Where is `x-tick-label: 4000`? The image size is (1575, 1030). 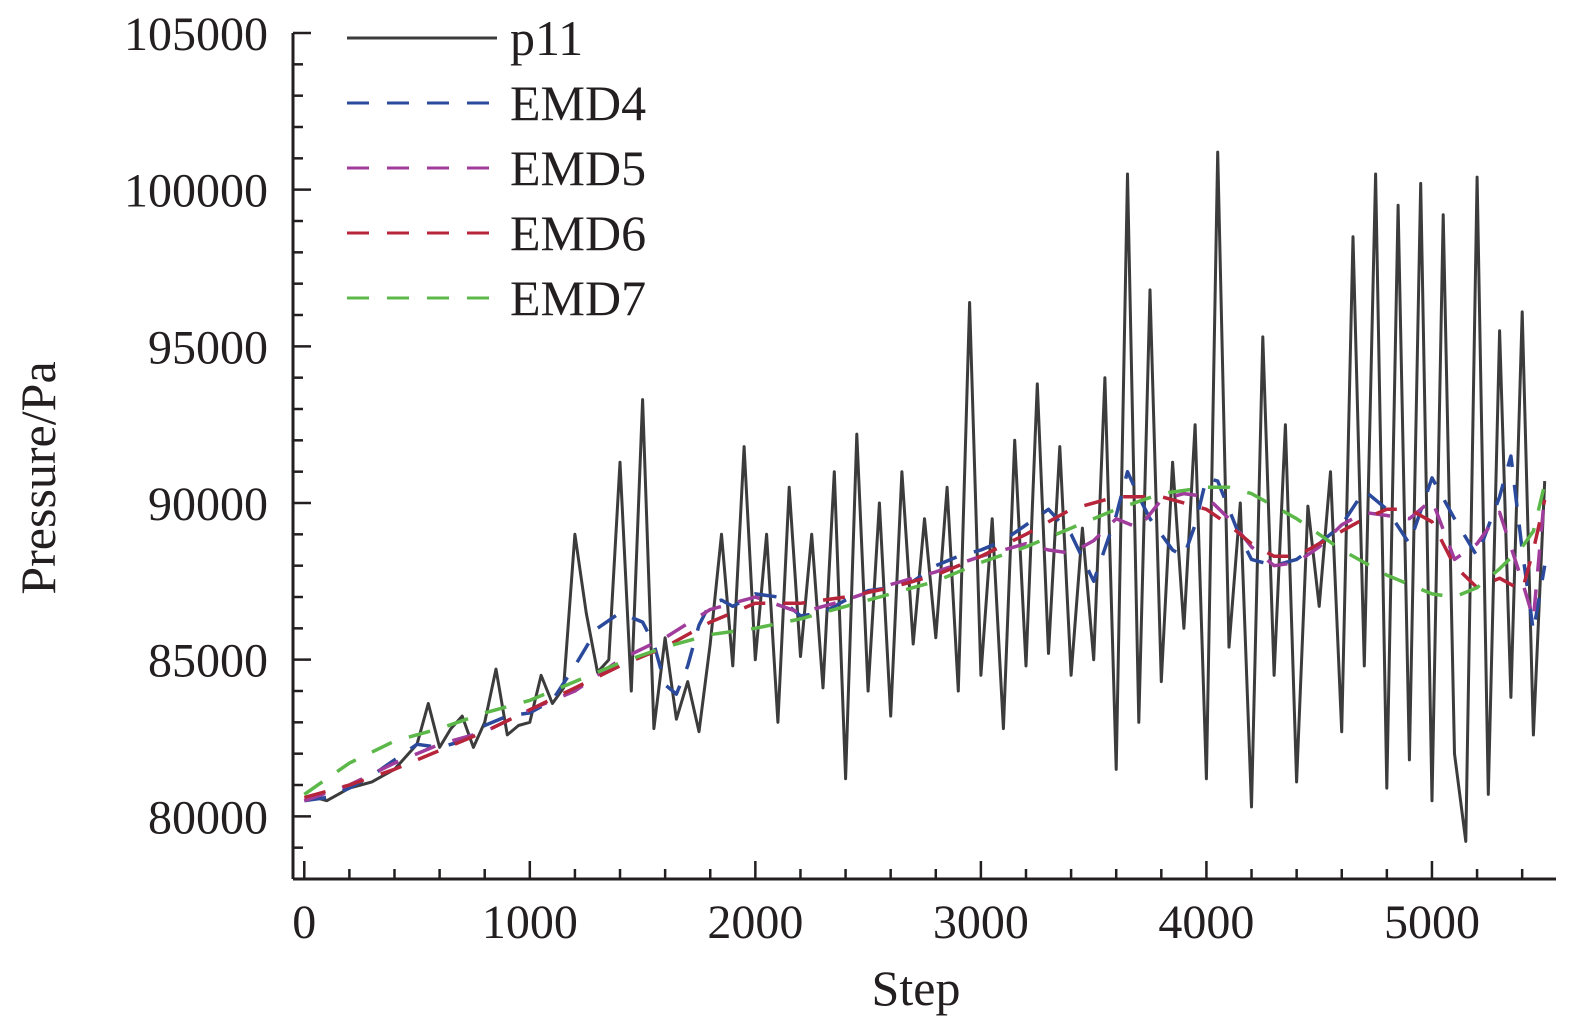
x-tick-label: 4000 is located at coordinates (1206, 922).